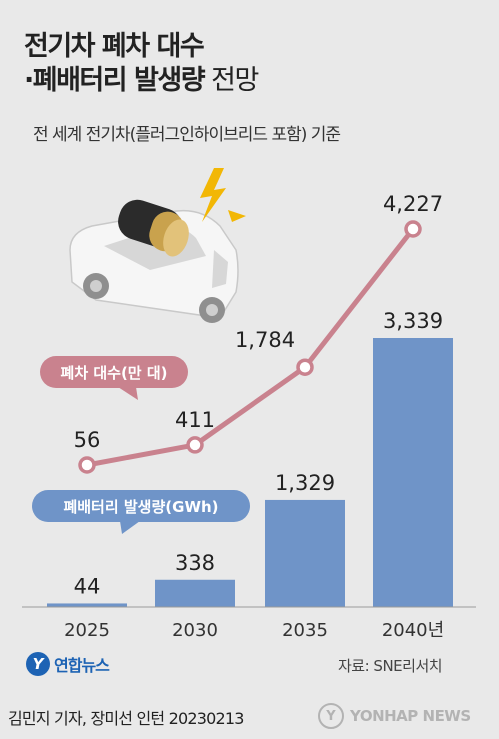 The image size is (499, 739). I want to click on bar-value-label: 44, so click(87, 586).